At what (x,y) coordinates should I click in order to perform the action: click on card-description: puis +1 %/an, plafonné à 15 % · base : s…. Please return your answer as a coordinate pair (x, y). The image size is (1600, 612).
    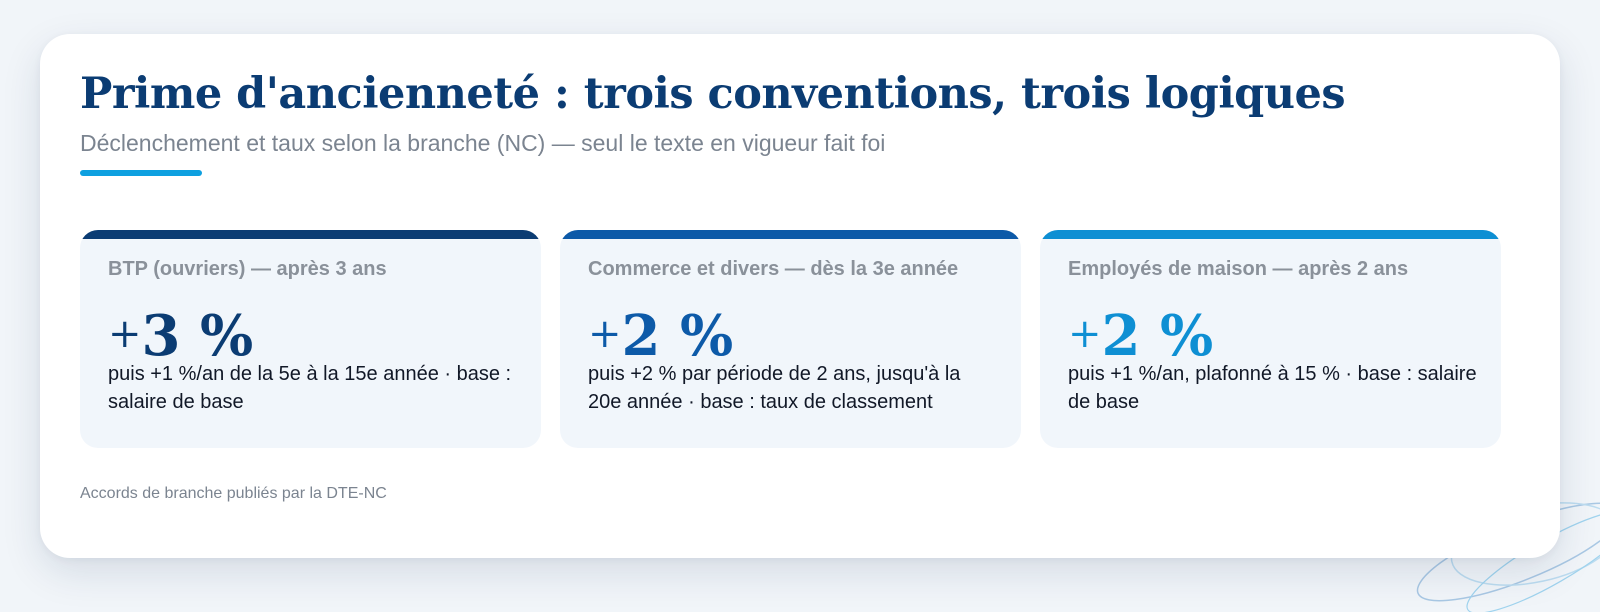
    Looking at the image, I should click on (1272, 388).